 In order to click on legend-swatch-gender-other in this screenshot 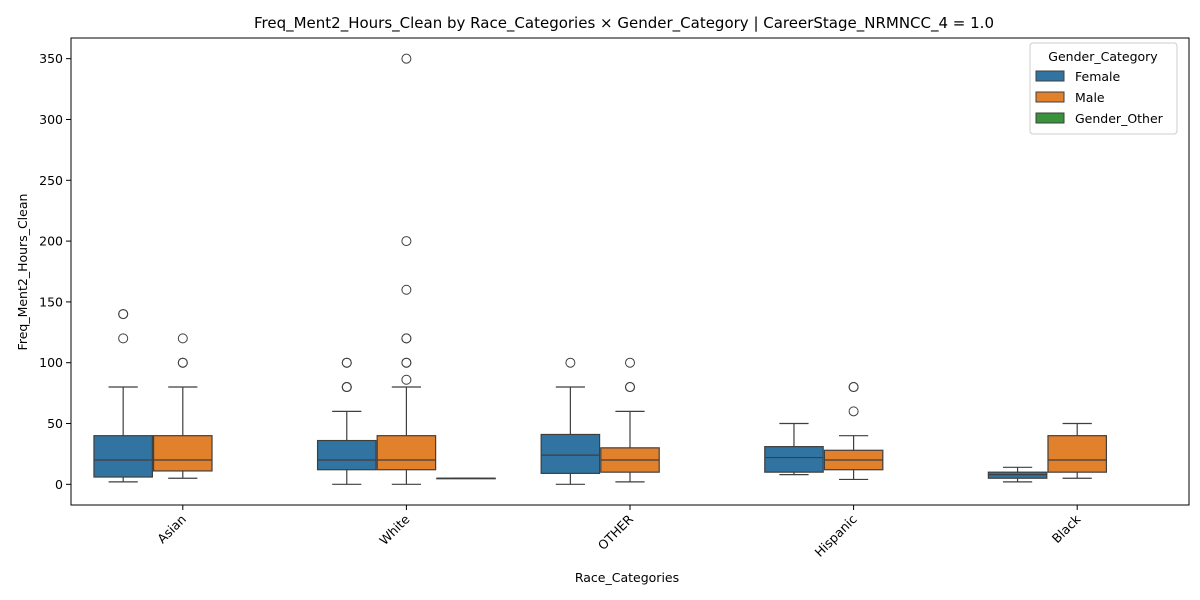, I will do `click(1050, 118)`.